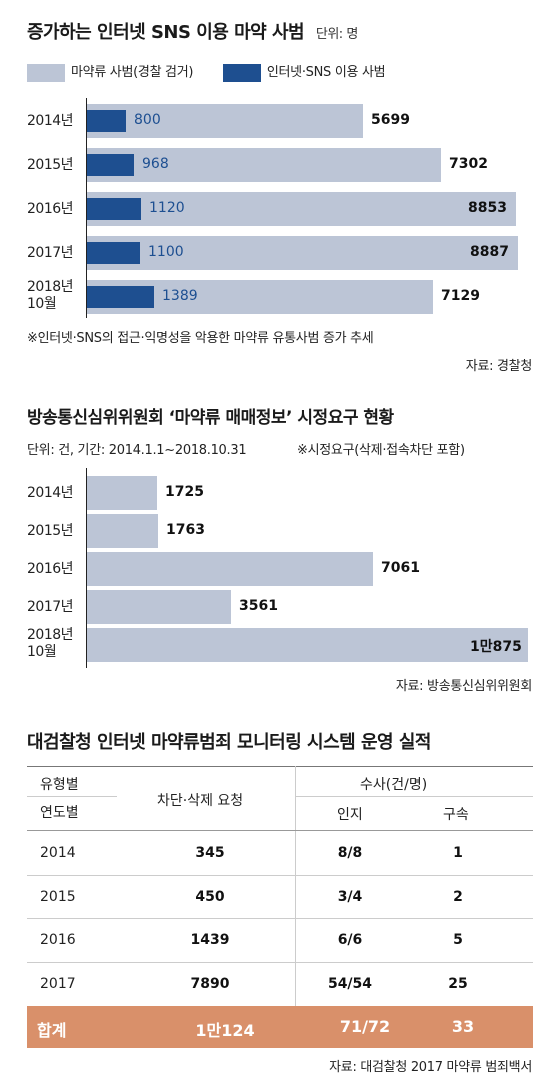 This screenshot has height=1086, width=560. Describe the element at coordinates (86, 208) in the screenshot. I see `chart1-axis` at that location.